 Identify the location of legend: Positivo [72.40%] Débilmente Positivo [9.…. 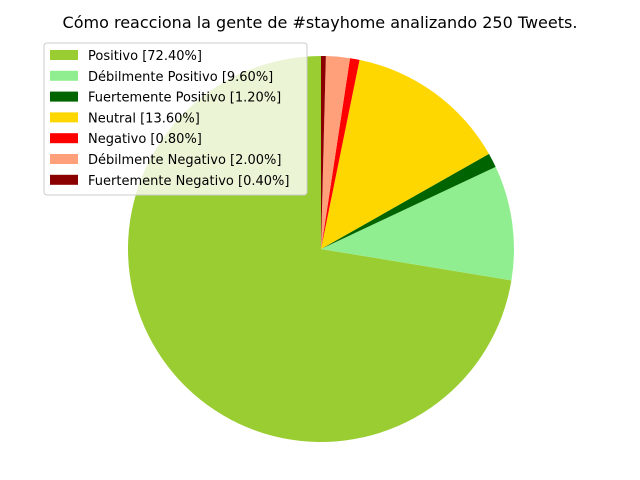
(175, 119).